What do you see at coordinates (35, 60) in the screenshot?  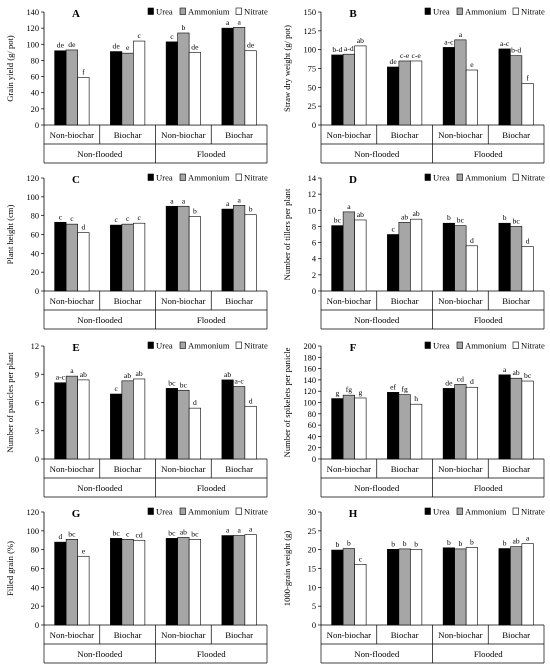 I see `y-tick-label: 80` at bounding box center [35, 60].